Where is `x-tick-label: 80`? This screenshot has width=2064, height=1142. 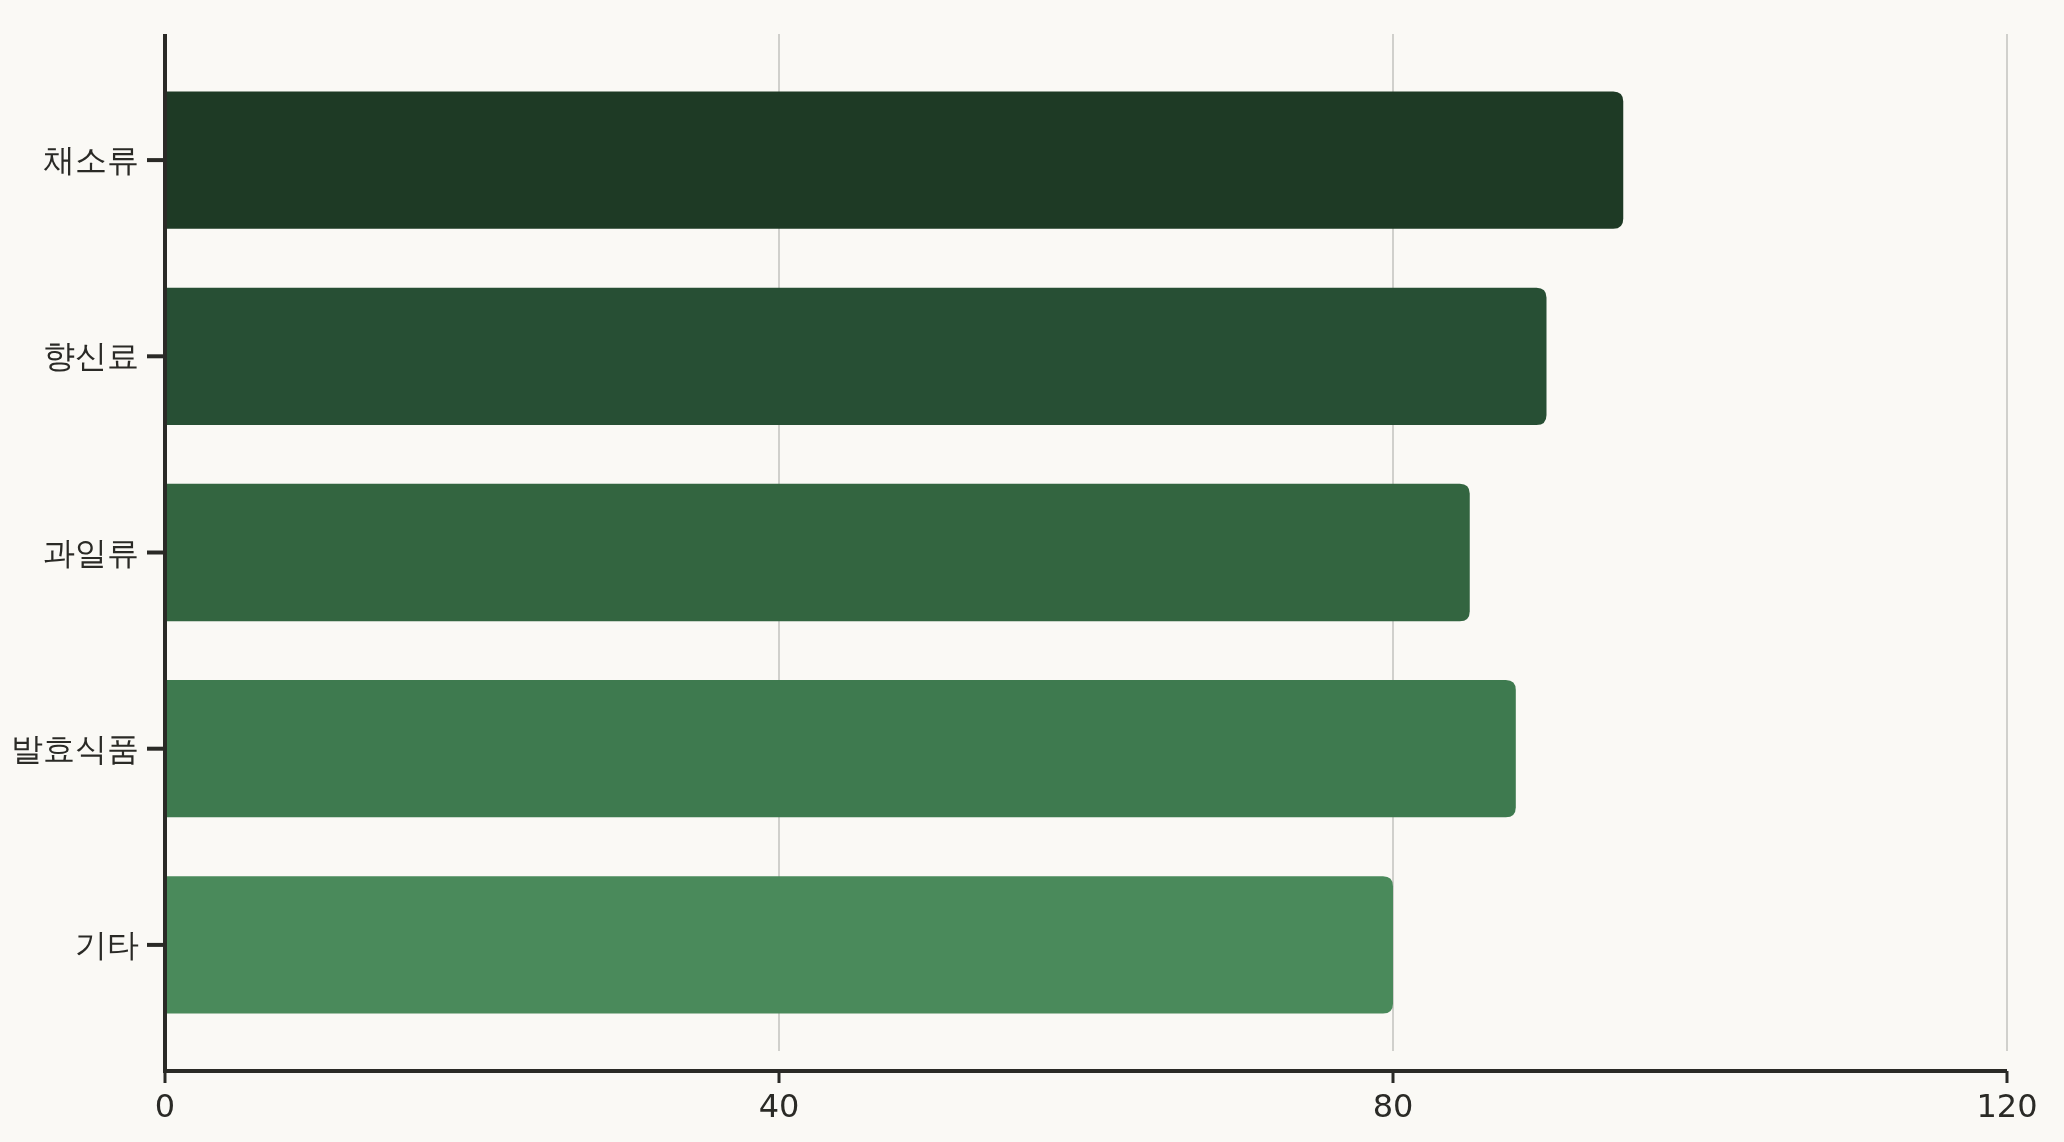 x-tick-label: 80 is located at coordinates (1393, 1106).